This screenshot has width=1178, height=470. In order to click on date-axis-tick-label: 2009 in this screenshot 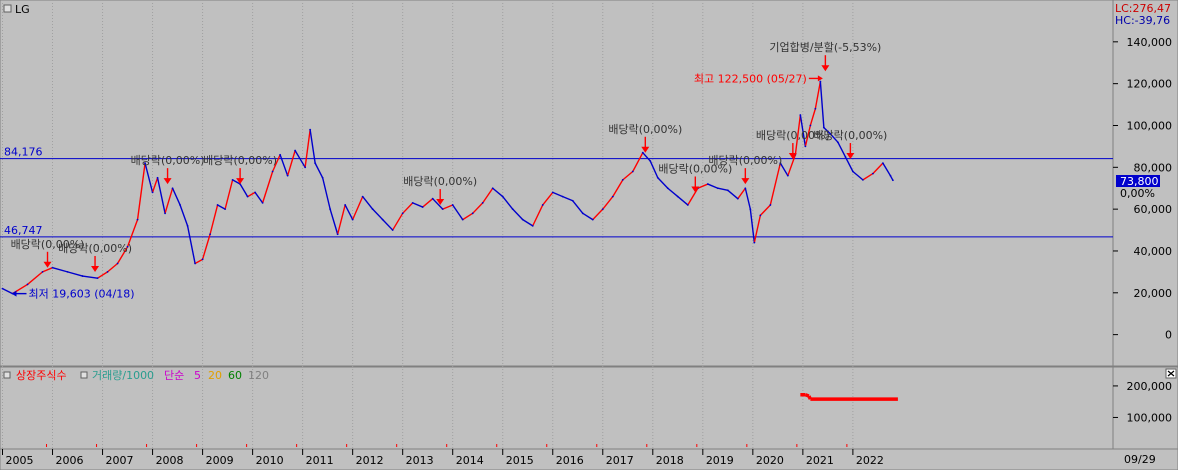, I will do `click(220, 460)`.